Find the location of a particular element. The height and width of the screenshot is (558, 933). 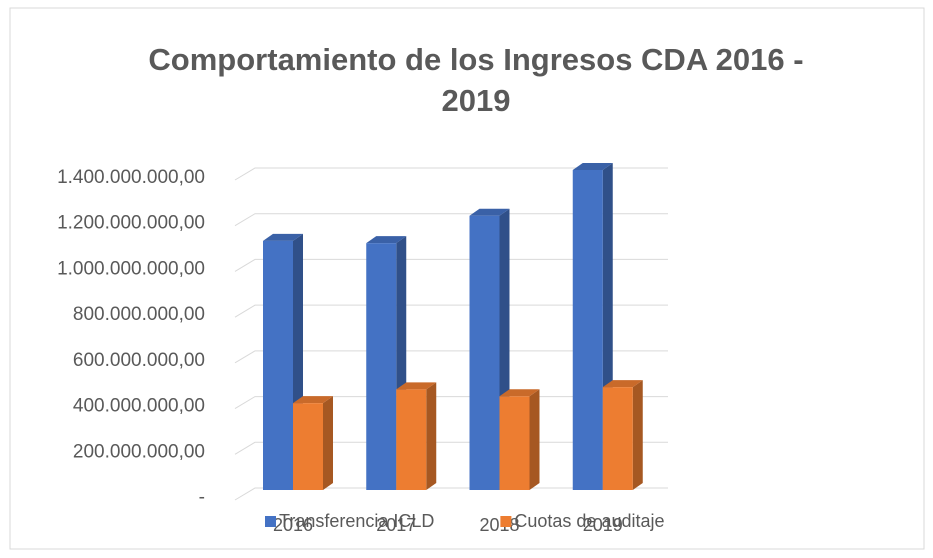

legend-label: Transferencia ICLD is located at coordinates (356, 521).